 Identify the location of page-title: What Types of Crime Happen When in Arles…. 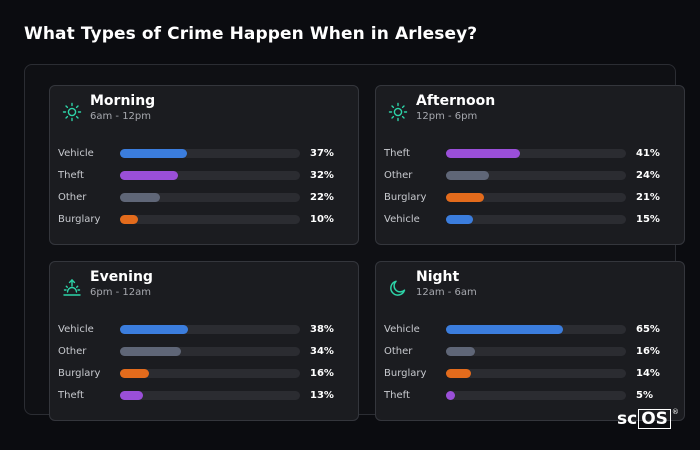
(251, 34).